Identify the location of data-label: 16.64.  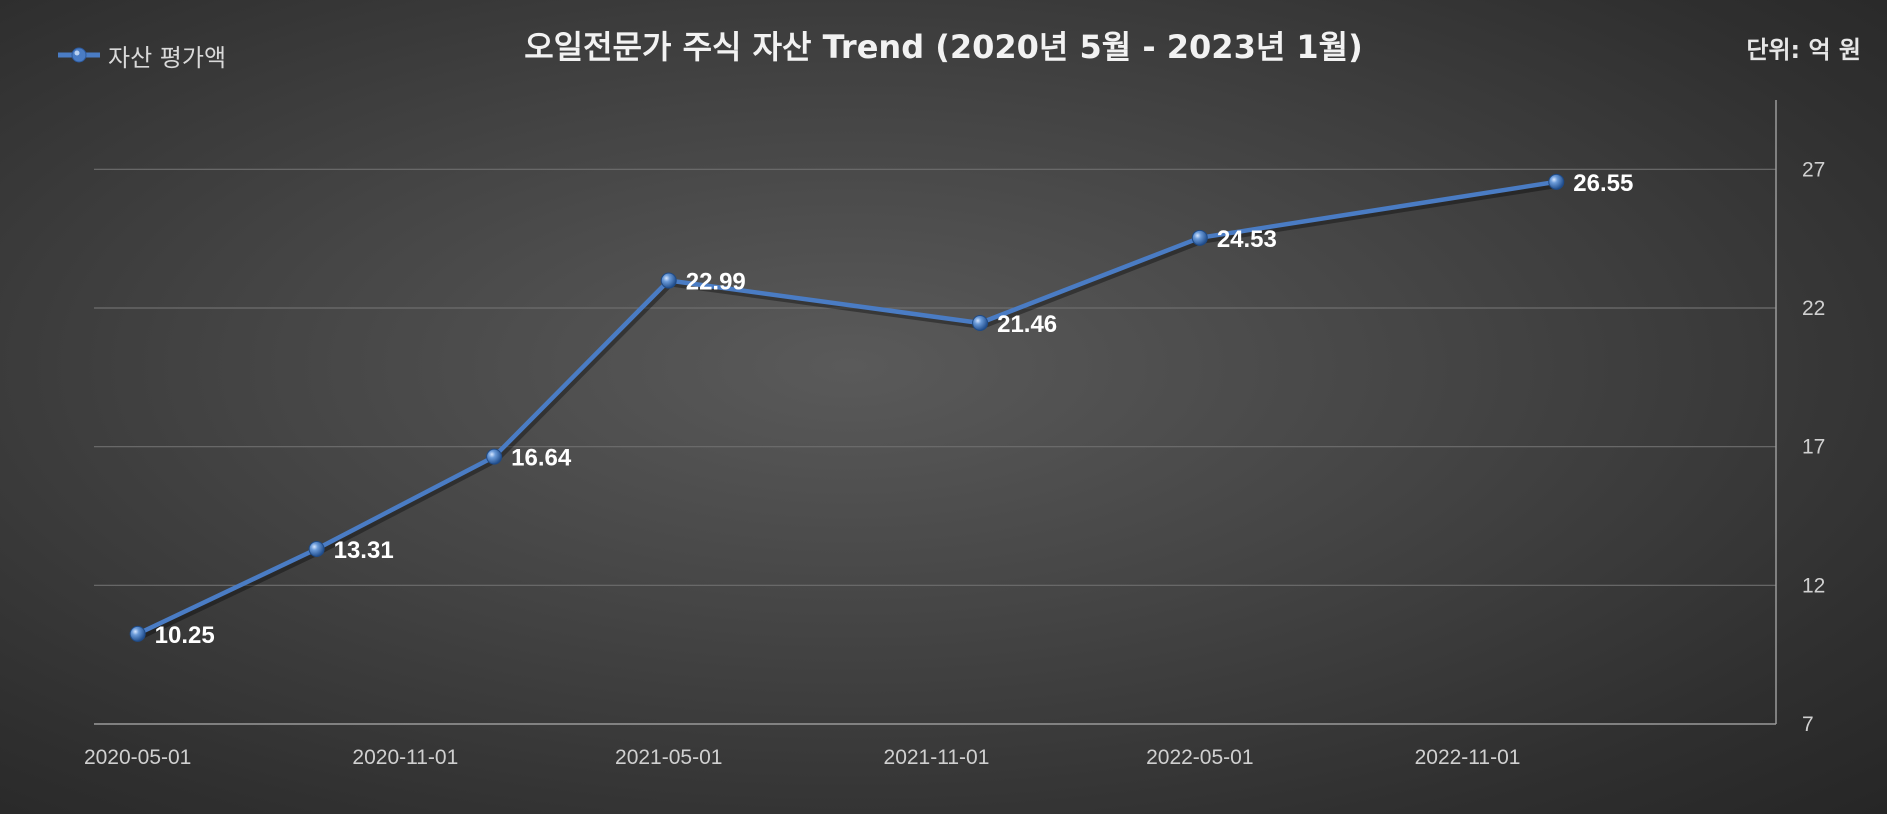
(541, 458).